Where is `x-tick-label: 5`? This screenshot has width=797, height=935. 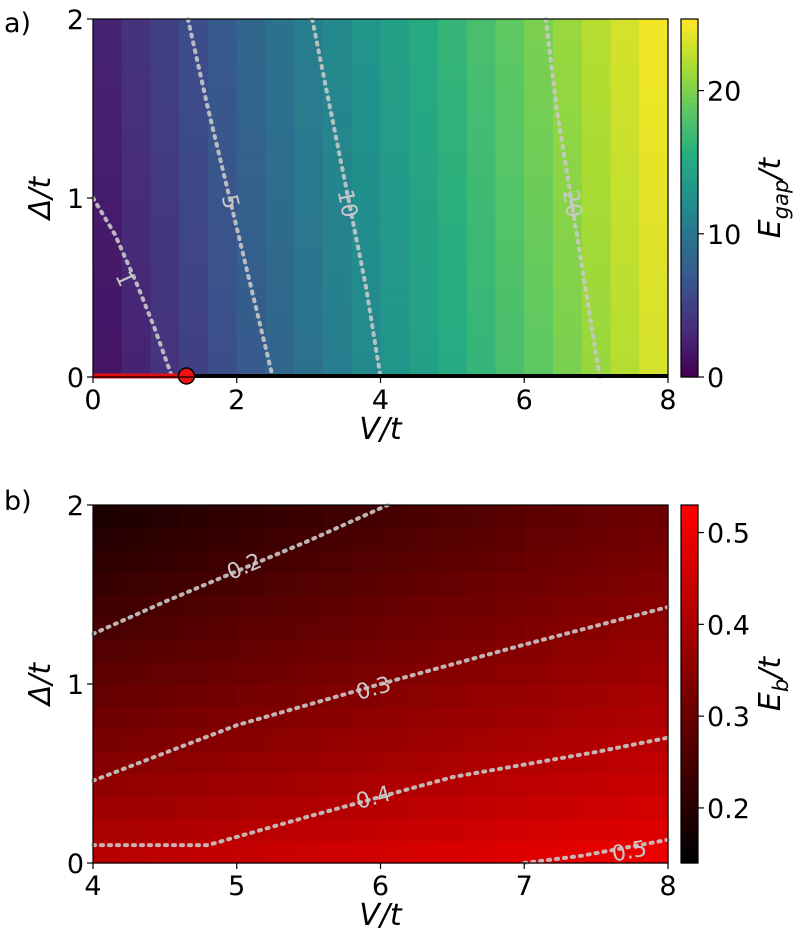
x-tick-label: 5 is located at coordinates (236, 886).